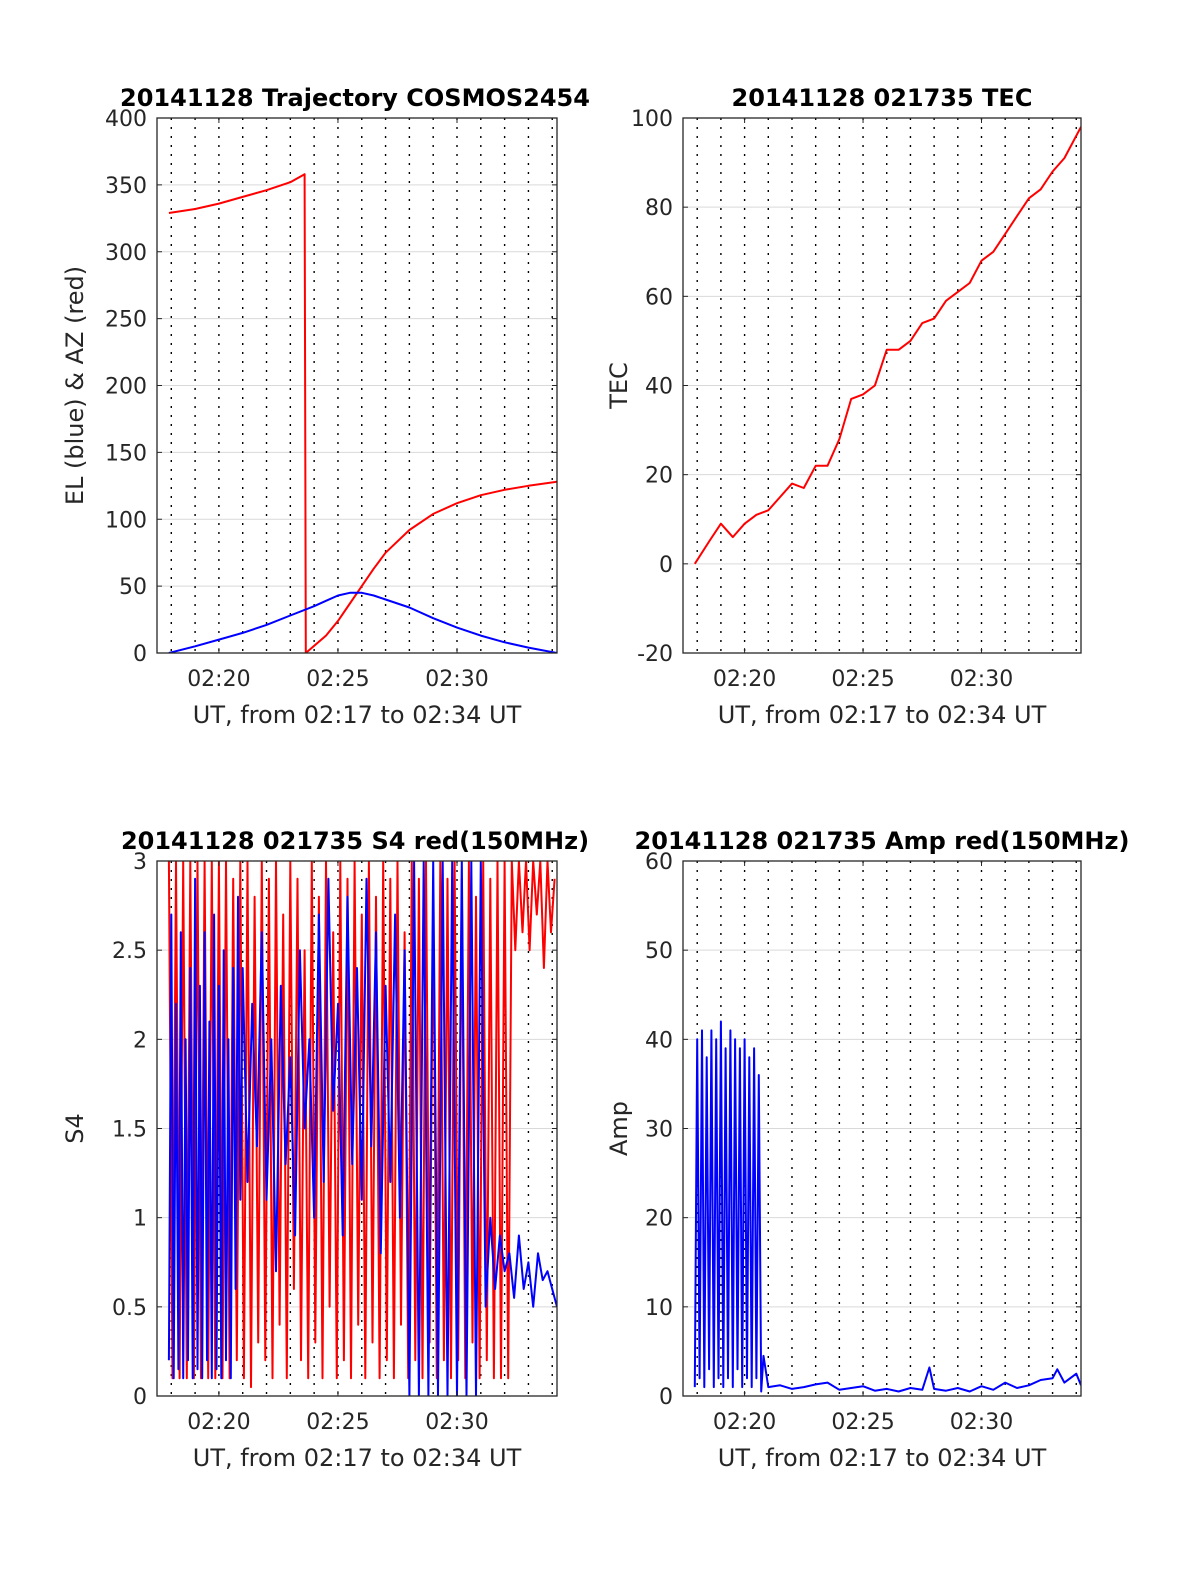 Image resolution: width=1200 pixels, height=1575 pixels. Describe the element at coordinates (655, 654) in the screenshot. I see `y-tick-label: -20` at that location.